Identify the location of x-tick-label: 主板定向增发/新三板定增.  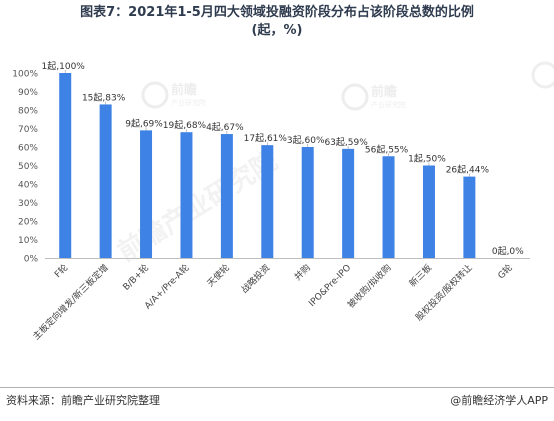
(70, 302).